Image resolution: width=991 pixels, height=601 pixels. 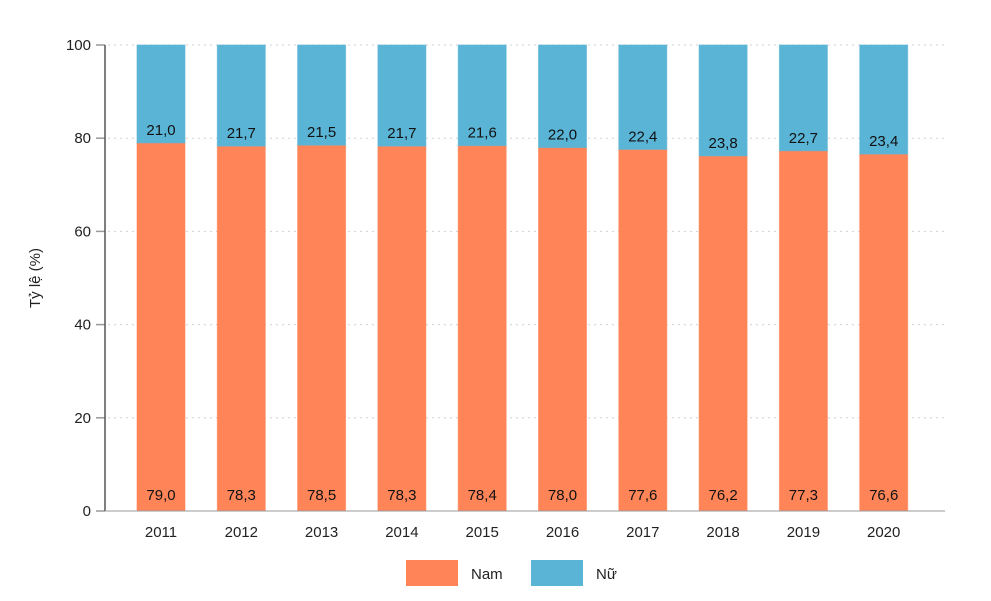 What do you see at coordinates (82, 231) in the screenshot?
I see `y-tick-label: 60` at bounding box center [82, 231].